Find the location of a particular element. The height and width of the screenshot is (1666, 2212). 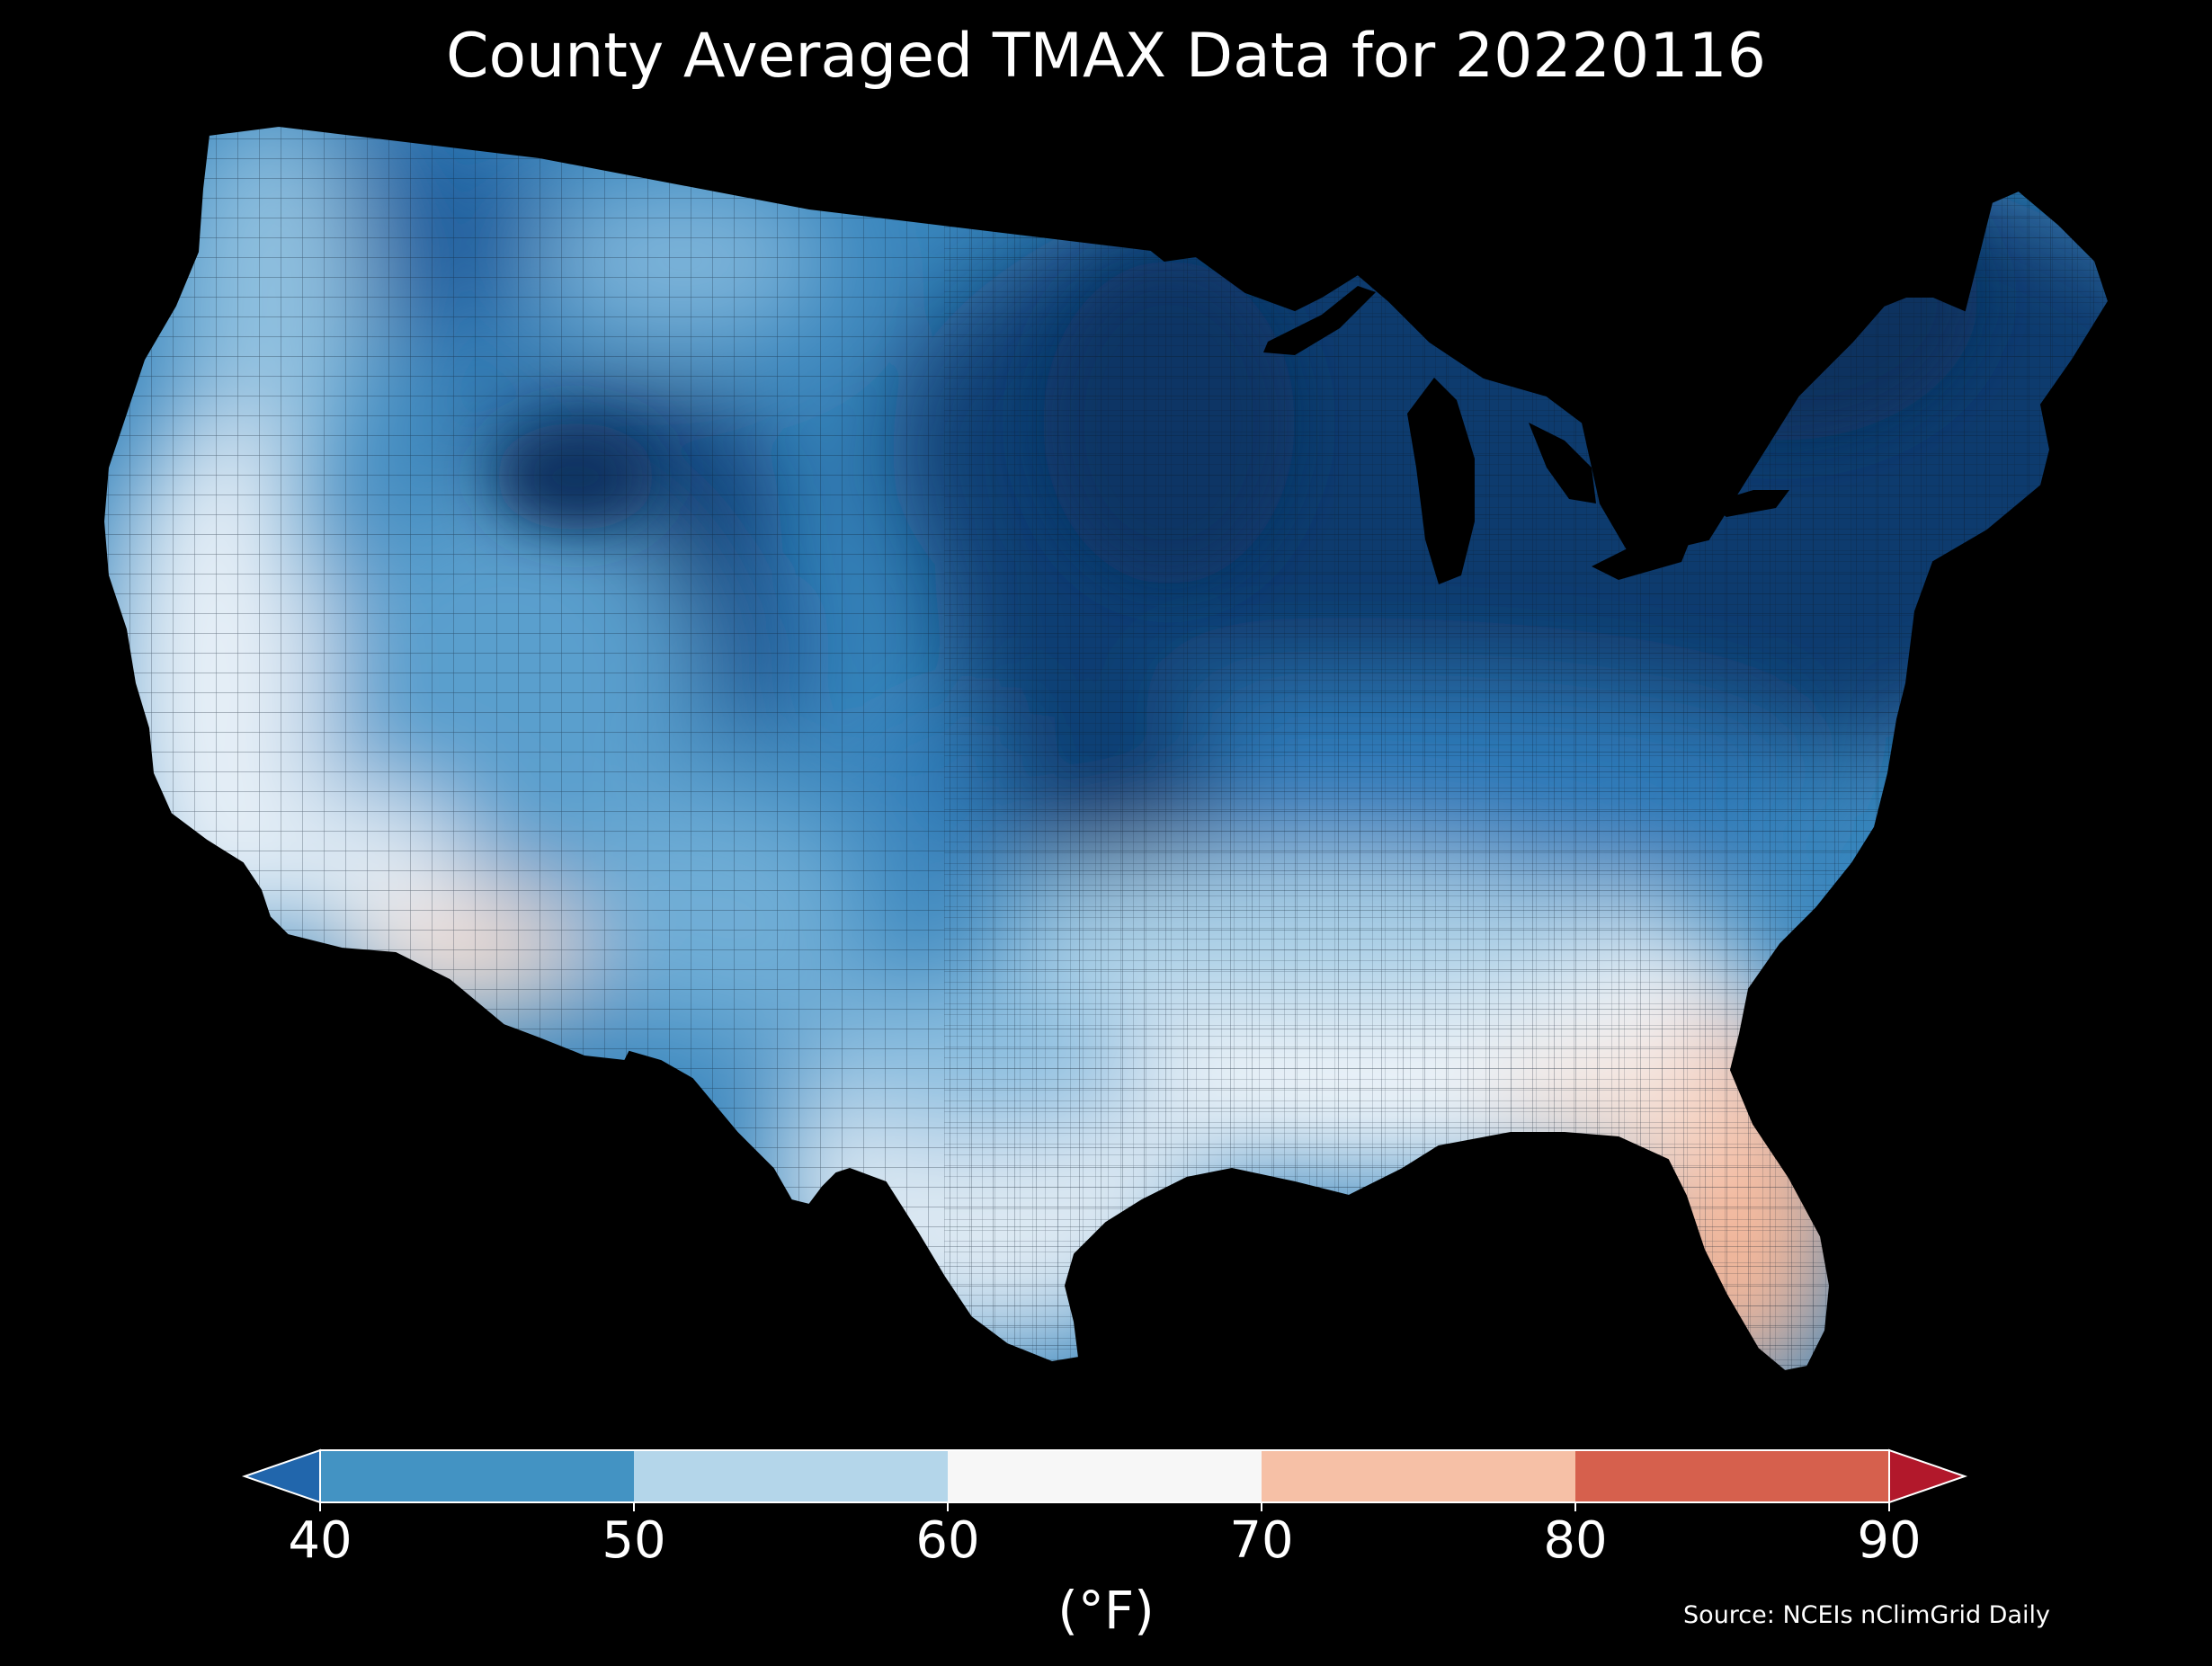

colorbar-tick-50: 50 is located at coordinates (634, 1540).